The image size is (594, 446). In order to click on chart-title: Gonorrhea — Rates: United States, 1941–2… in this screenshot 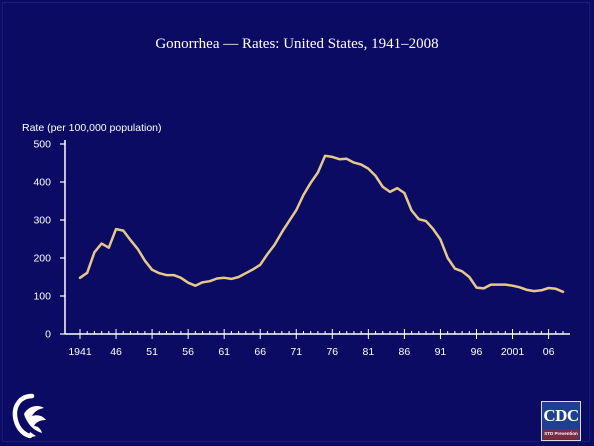, I will do `click(297, 44)`.